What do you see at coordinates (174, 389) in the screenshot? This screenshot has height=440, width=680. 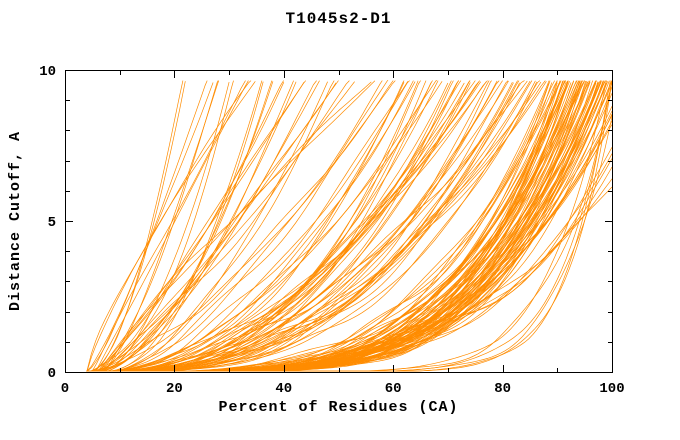 I see `svg-text: 20` at bounding box center [174, 389].